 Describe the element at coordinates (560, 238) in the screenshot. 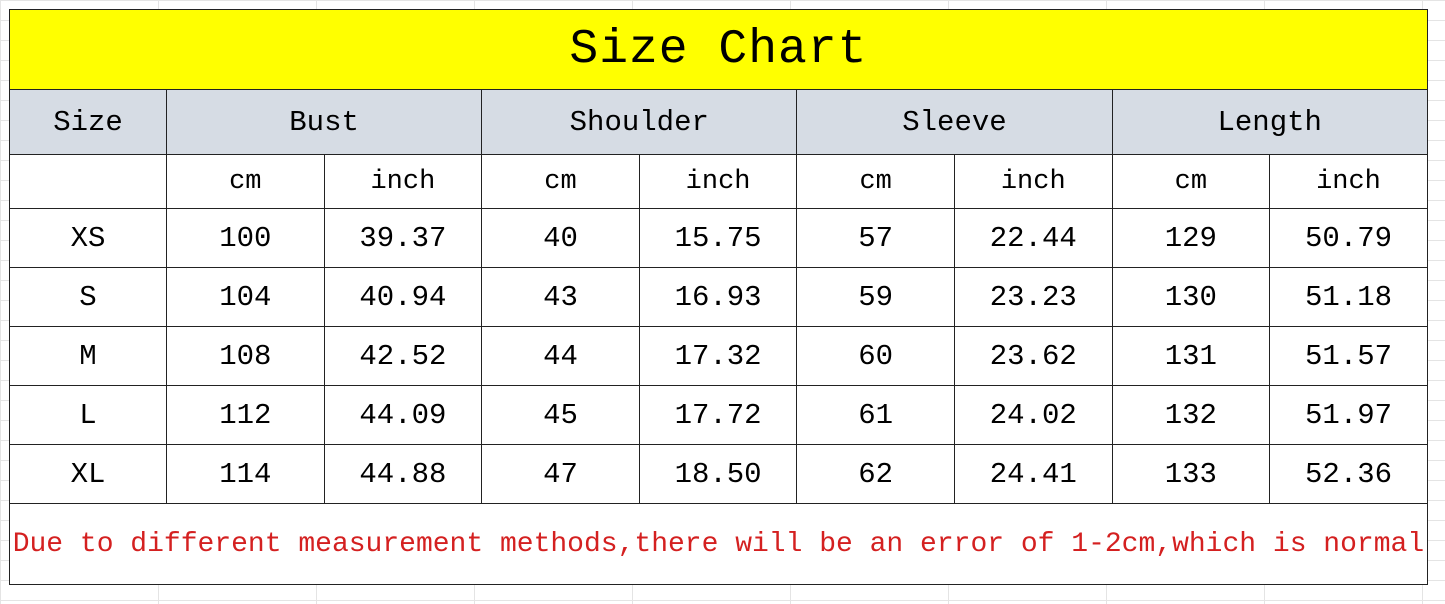

I see `measurement-cell: 40` at that location.